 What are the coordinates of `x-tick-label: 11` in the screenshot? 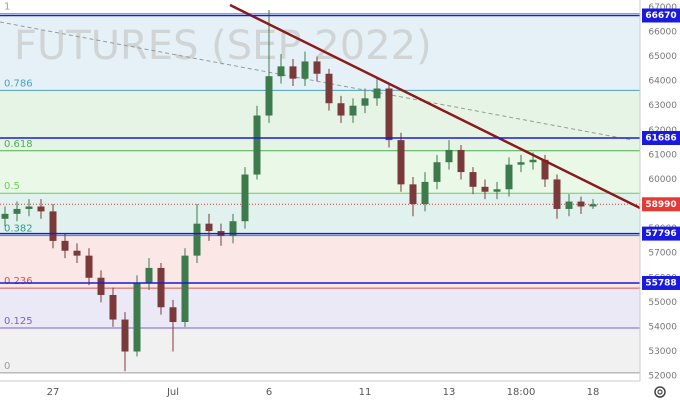 It's located at (365, 392).